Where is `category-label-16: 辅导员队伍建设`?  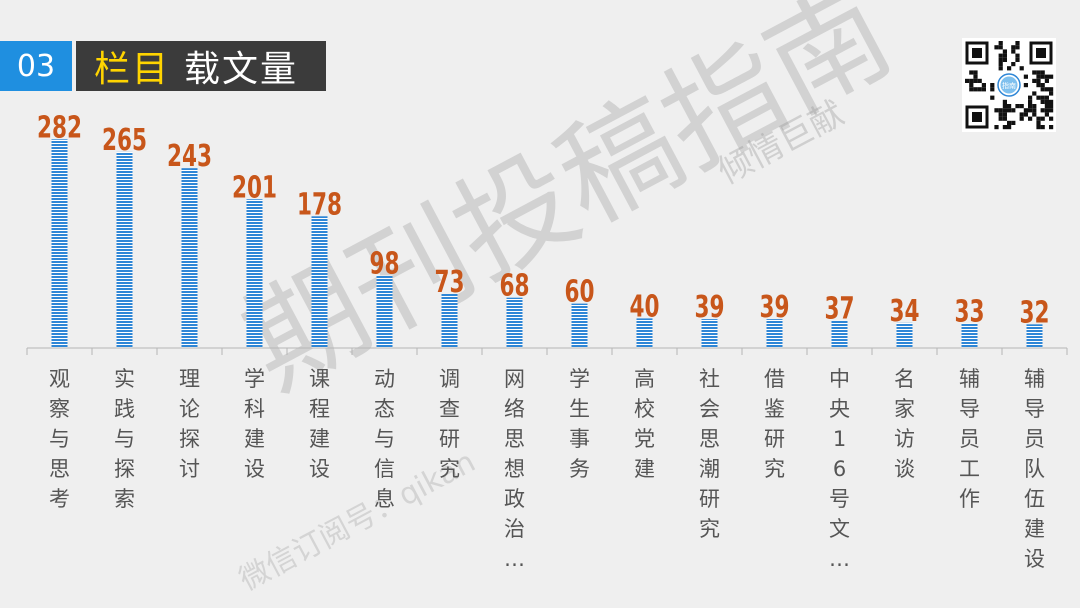 category-label-16: 辅导员队伍建设 is located at coordinates (1034, 469).